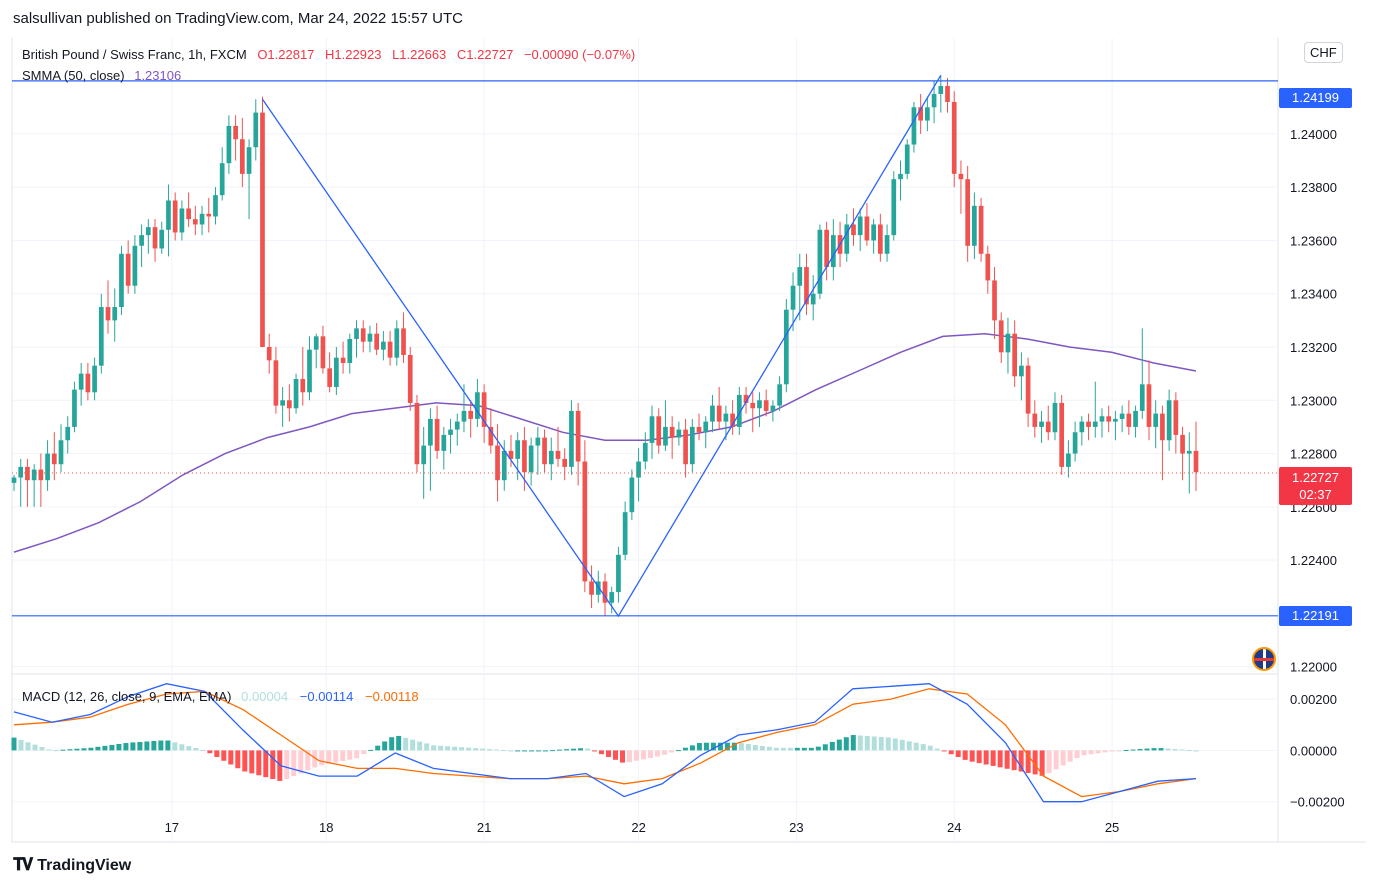  What do you see at coordinates (134, 54) in the screenshot?
I see `symbol-name: British Pound / Swiss Franc, 1h, FXCM` at bounding box center [134, 54].